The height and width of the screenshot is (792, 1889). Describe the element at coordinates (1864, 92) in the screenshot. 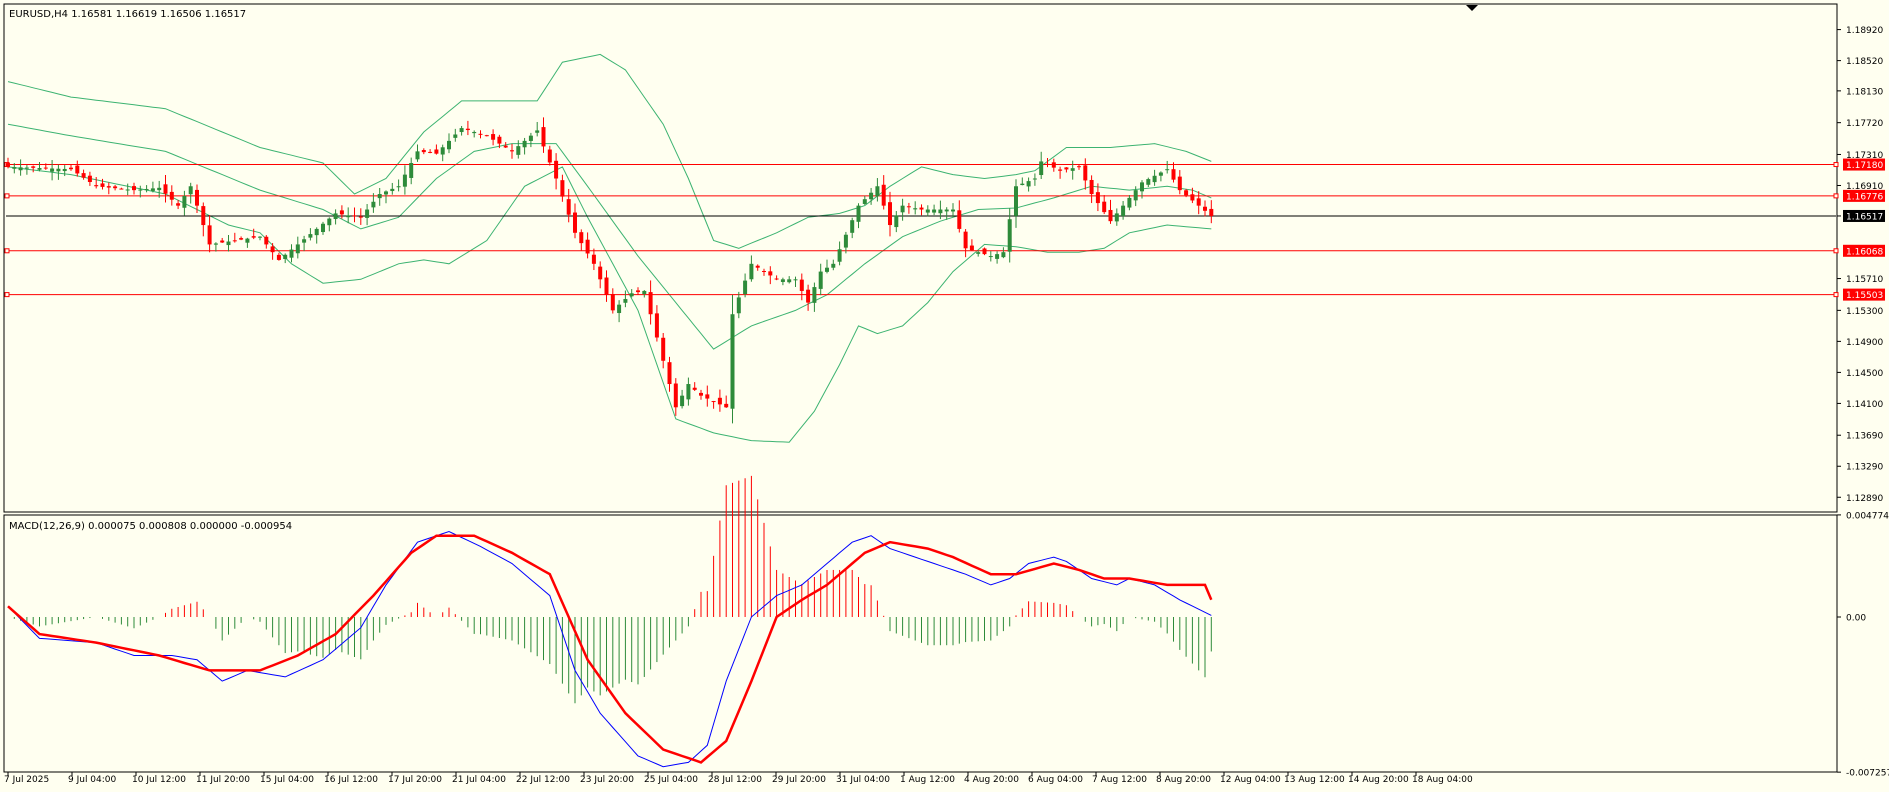

I see `y-tick-label: 1.18130` at that location.